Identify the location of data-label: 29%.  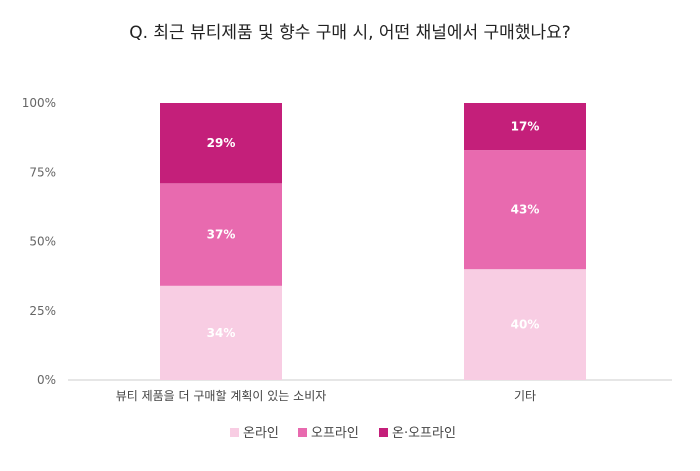
(221, 143).